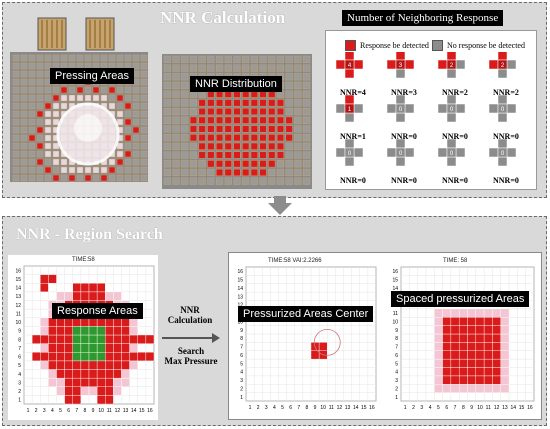 Image resolution: width=550 pixels, height=429 pixels. Describe the element at coordinates (505, 408) in the screenshot. I see `x-tick-label: 13` at that location.